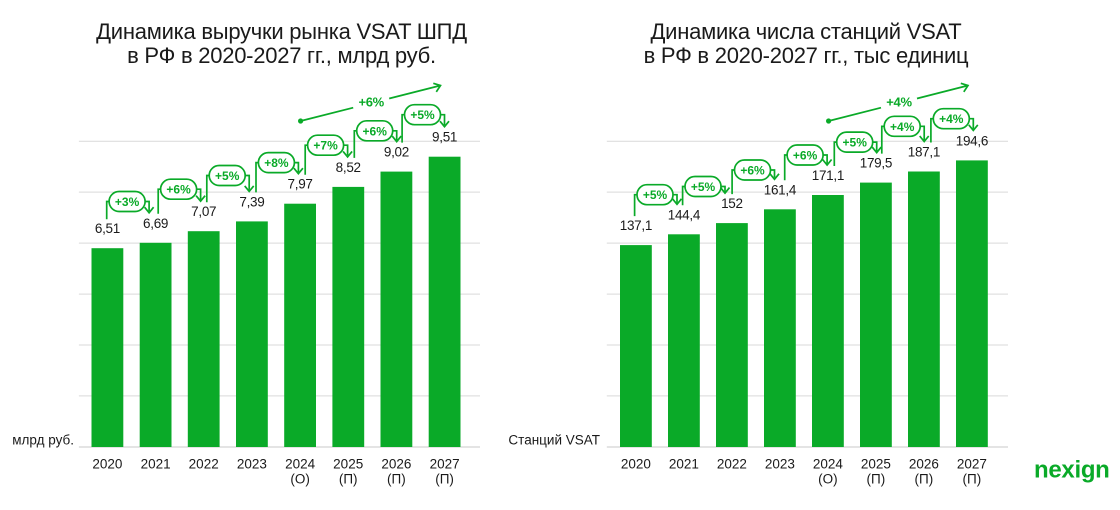 This screenshot has height=510, width=1120. What do you see at coordinates (780, 189) in the screenshot?
I see `svg-text: 161,4` at bounding box center [780, 189].